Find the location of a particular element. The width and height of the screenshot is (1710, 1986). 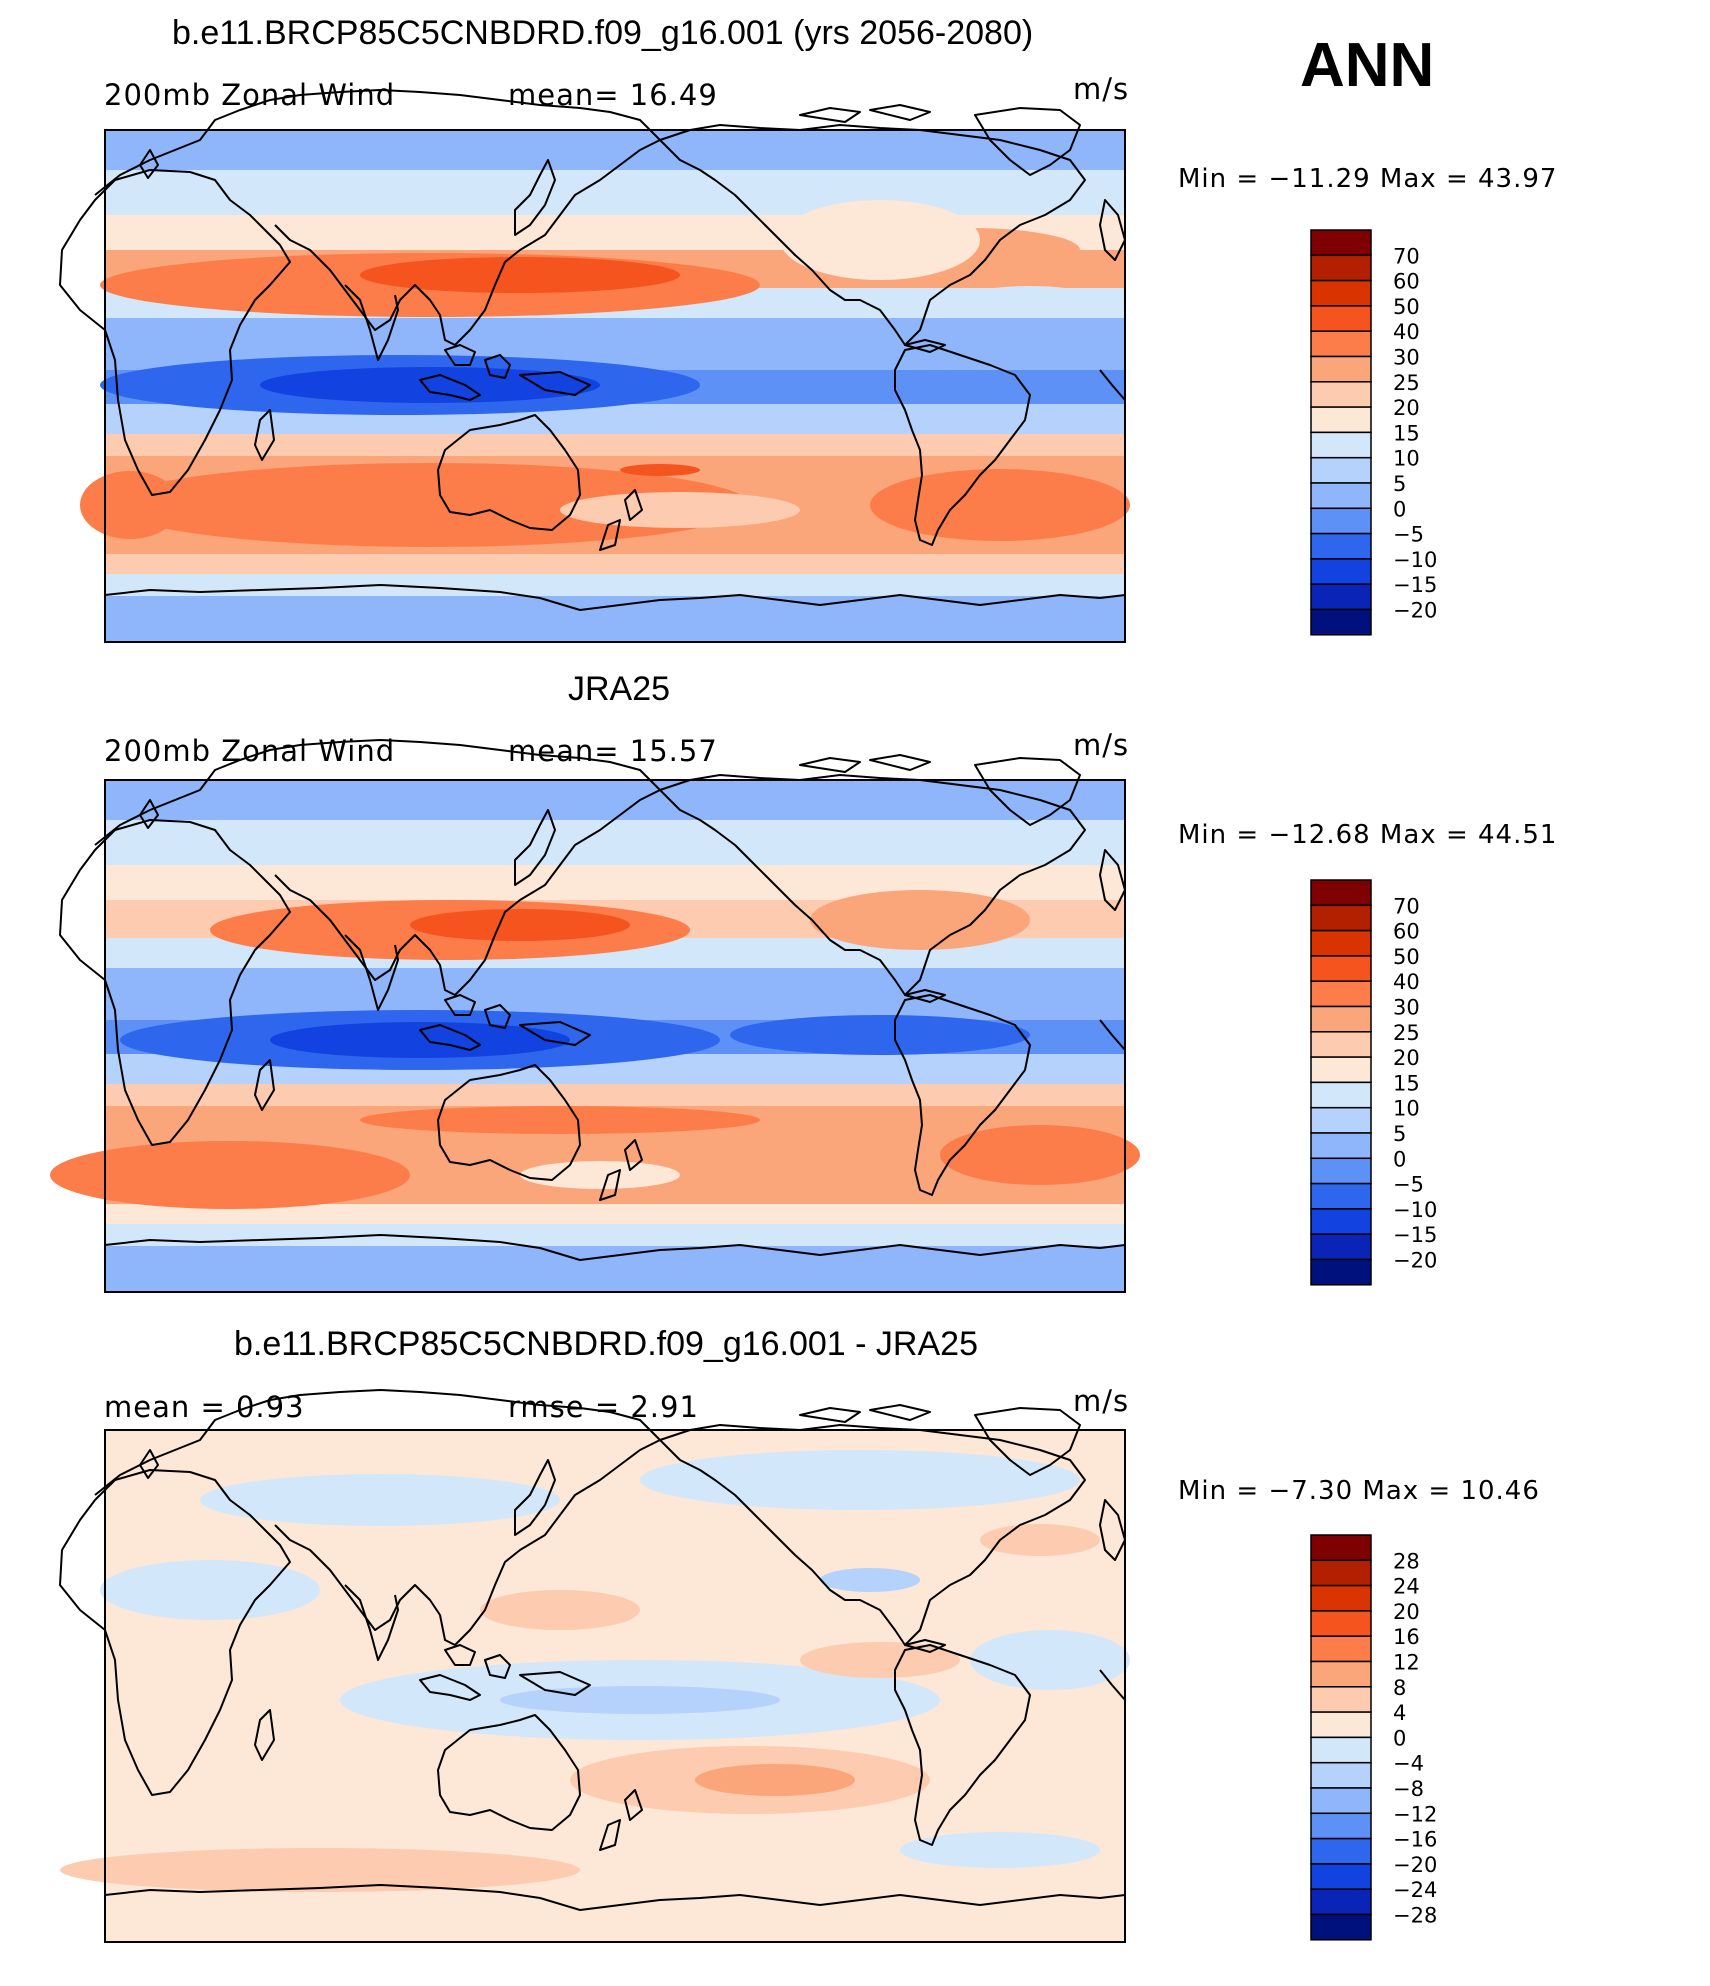

panel1-units: m/s is located at coordinates (1101, 89).